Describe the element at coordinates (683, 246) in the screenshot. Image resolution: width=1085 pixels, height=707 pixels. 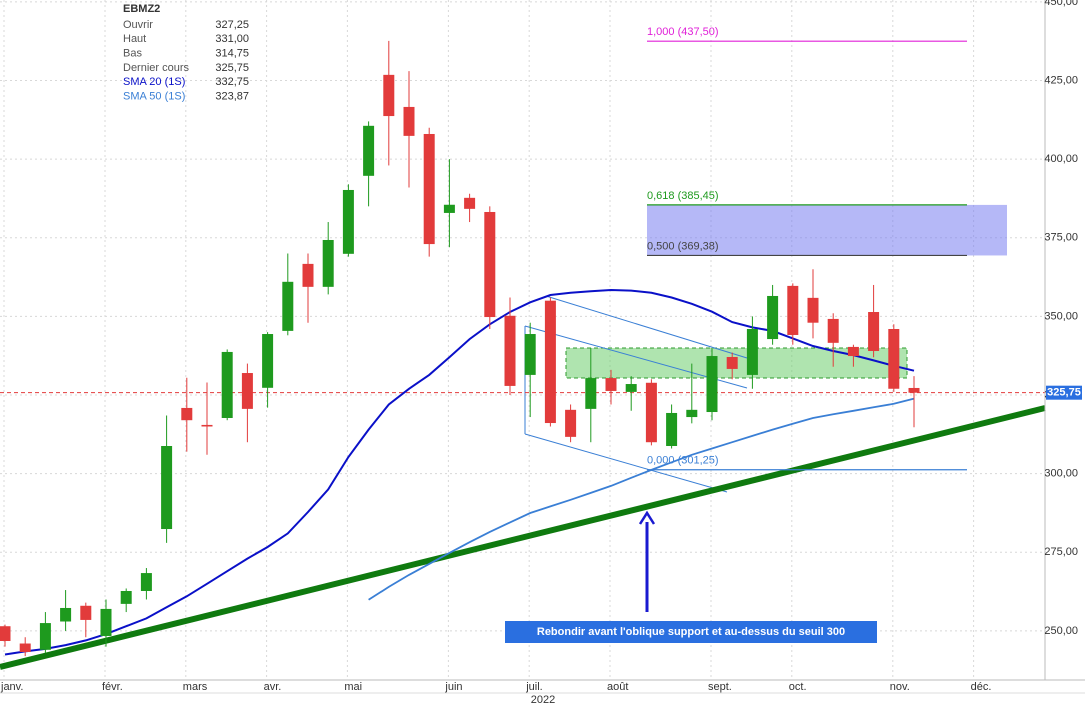
I see `fib-label: 0,500 (369,38)` at that location.